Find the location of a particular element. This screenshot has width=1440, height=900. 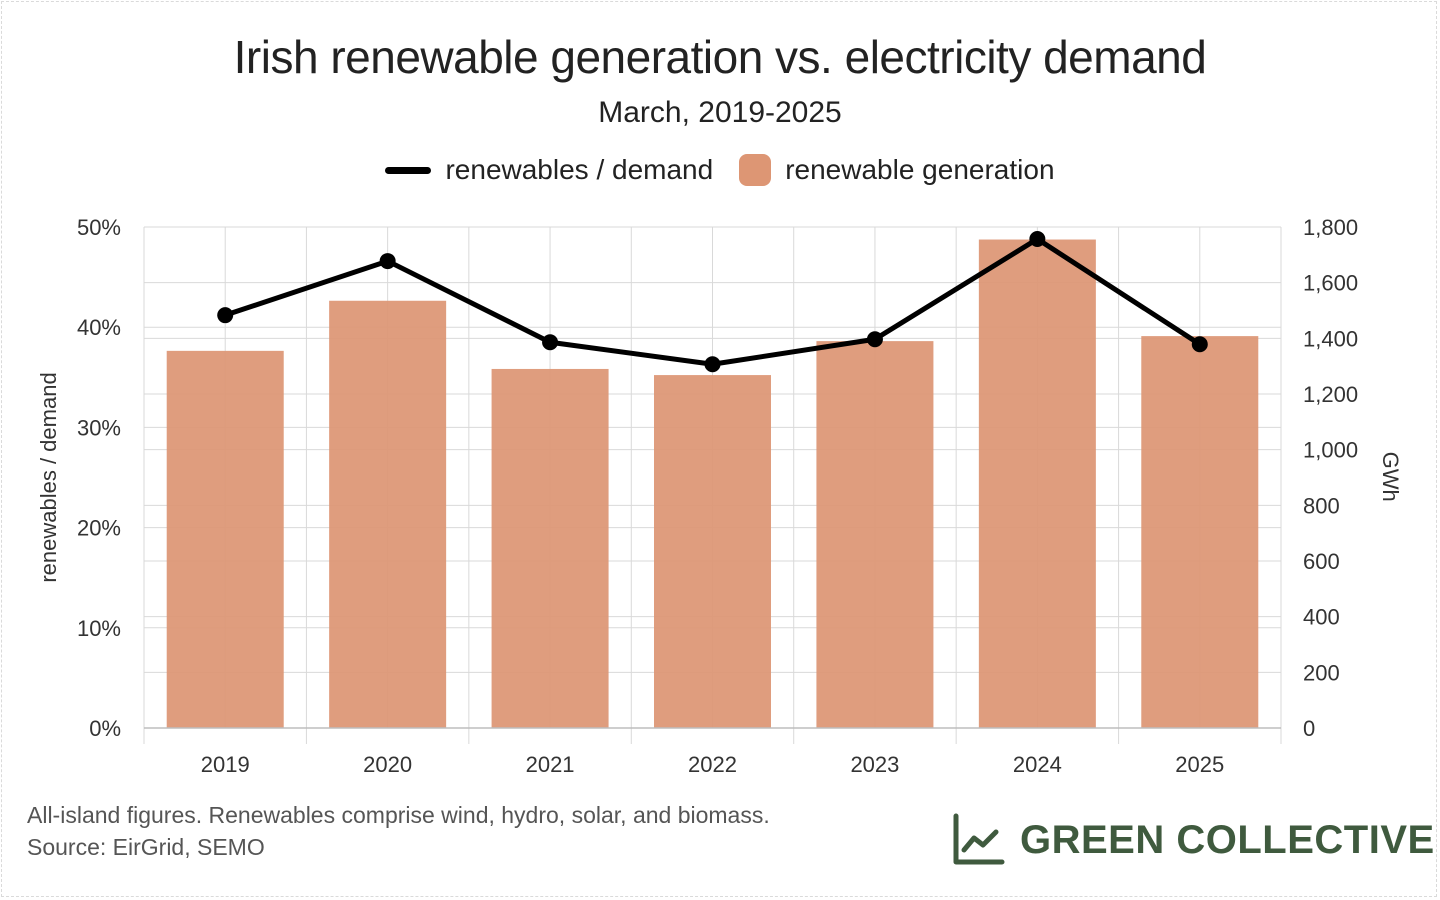

y-right-tick-label: 1,000 is located at coordinates (1330, 450).